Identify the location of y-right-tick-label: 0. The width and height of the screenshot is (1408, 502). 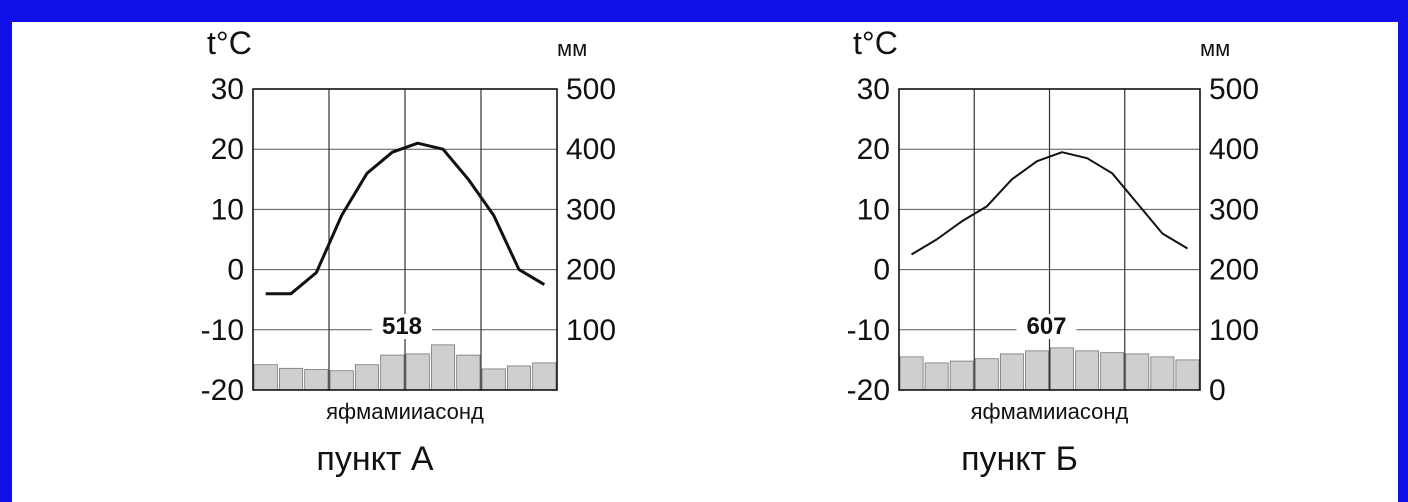
(1217, 390).